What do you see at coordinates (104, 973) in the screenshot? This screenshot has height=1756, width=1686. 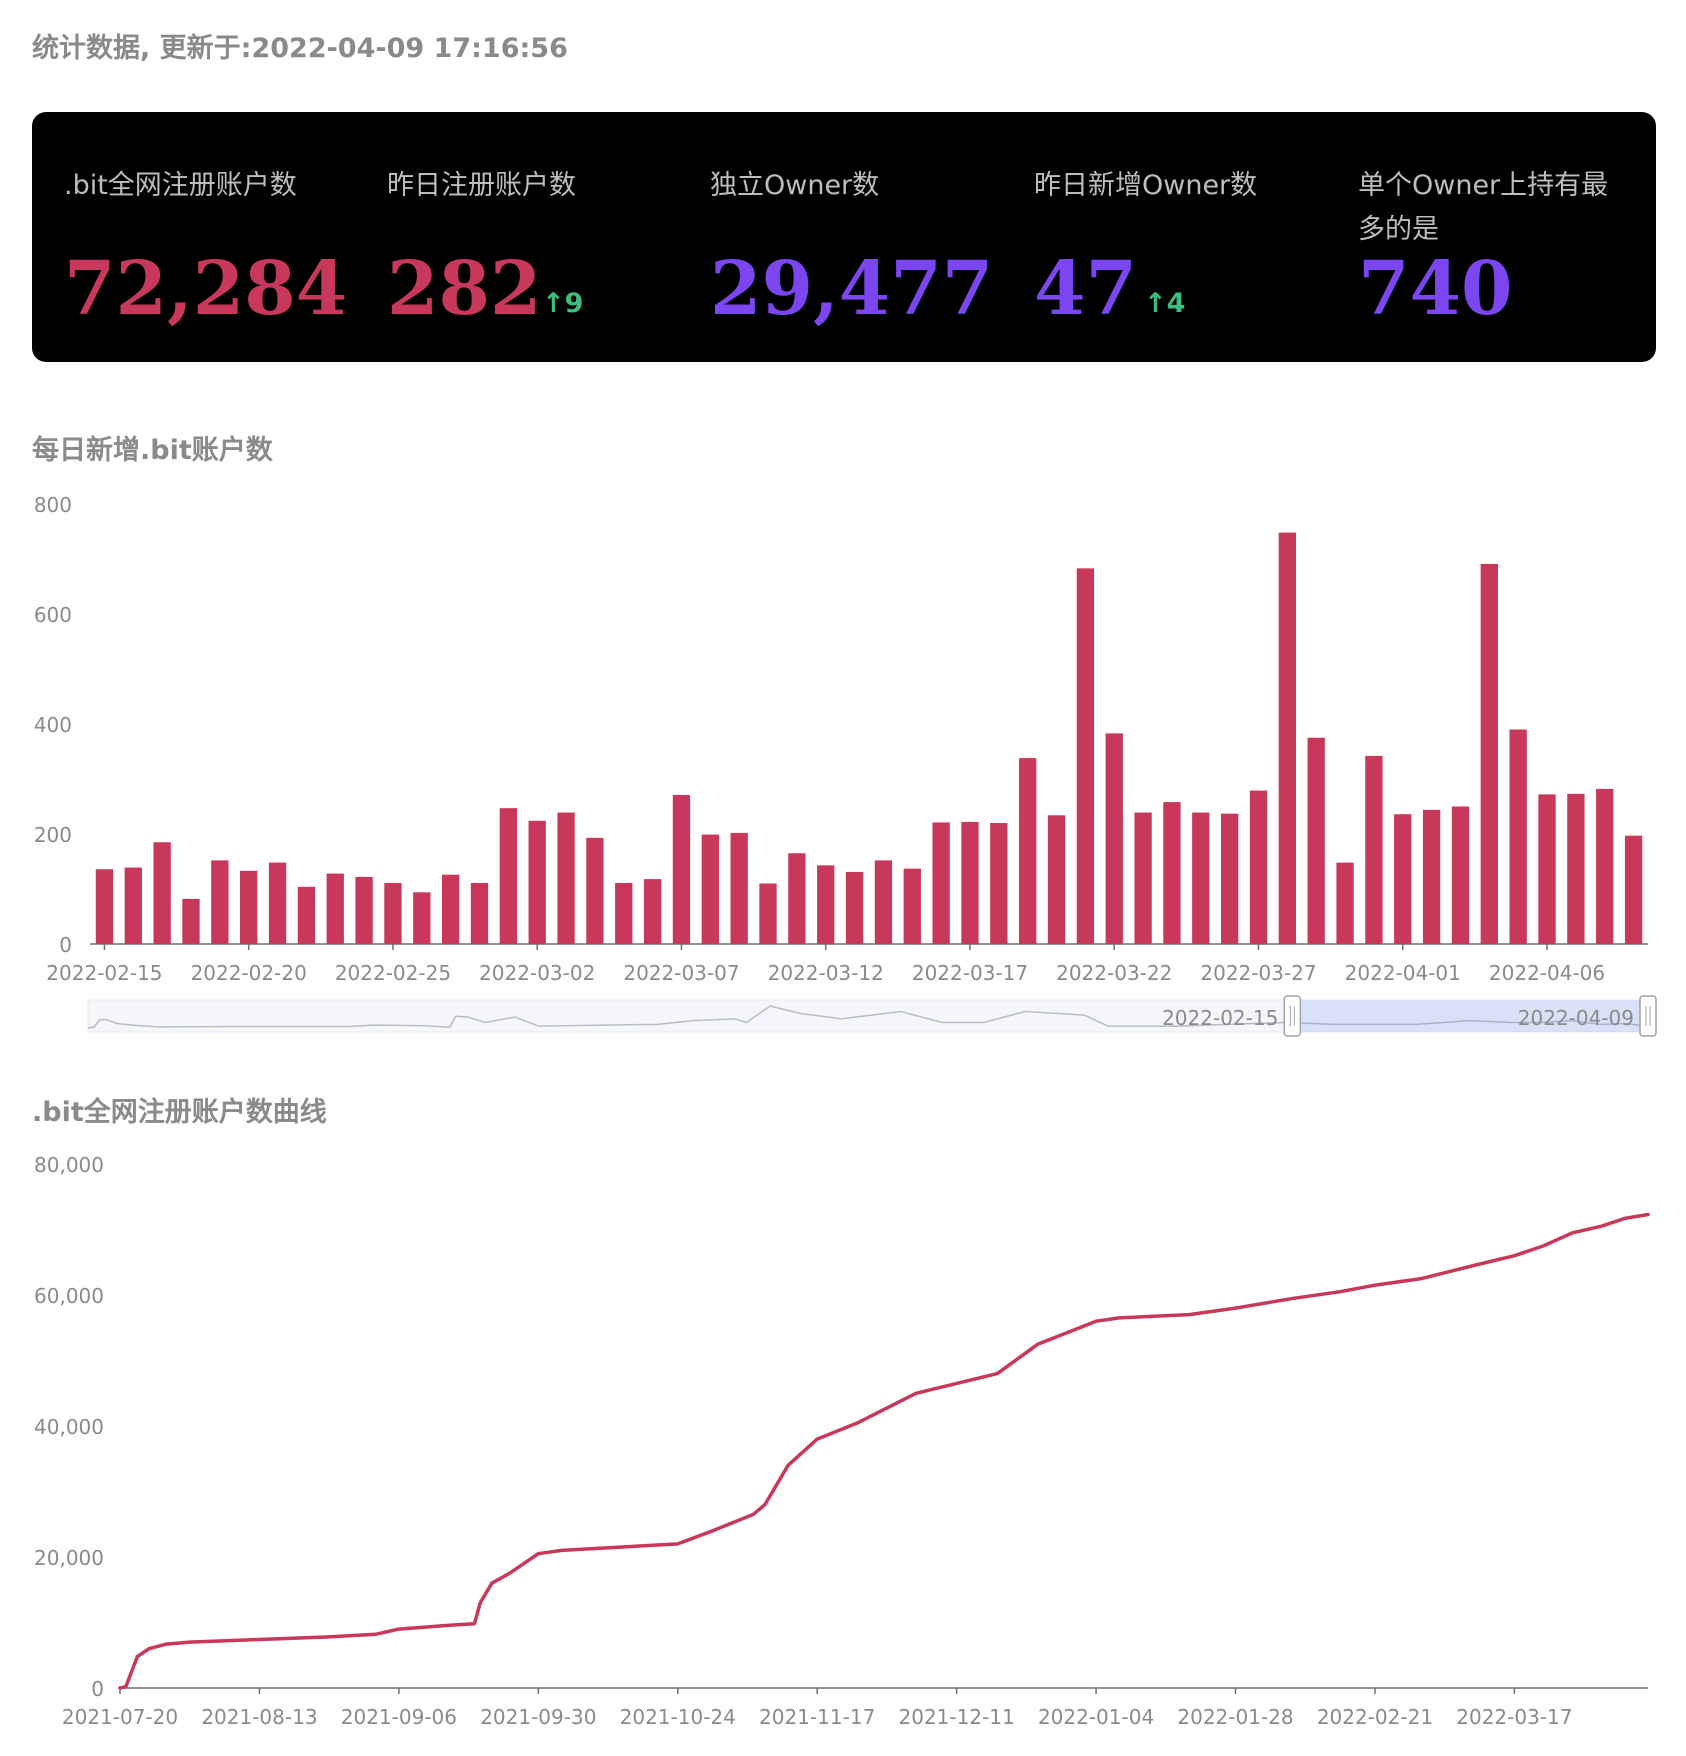 I see `x-tick-label: 2022-02-15` at bounding box center [104, 973].